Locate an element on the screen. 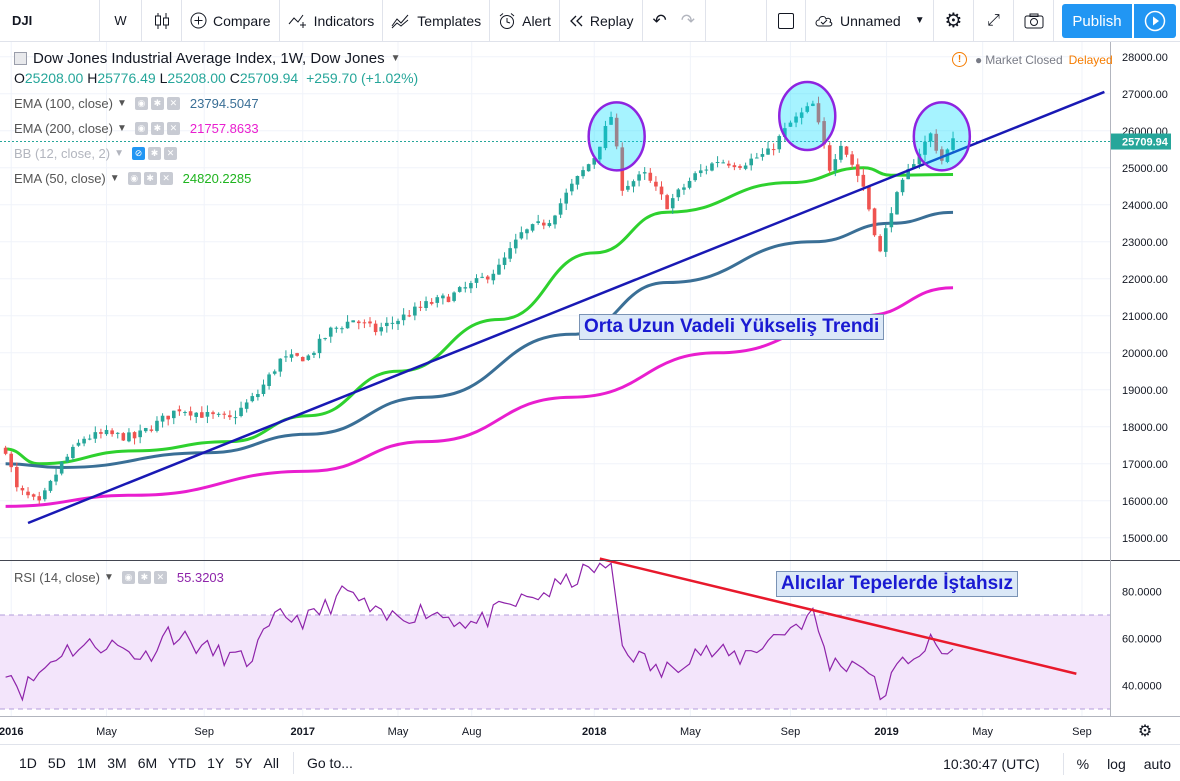 The width and height of the screenshot is (1180, 781). interval-button: W is located at coordinates (121, 21).